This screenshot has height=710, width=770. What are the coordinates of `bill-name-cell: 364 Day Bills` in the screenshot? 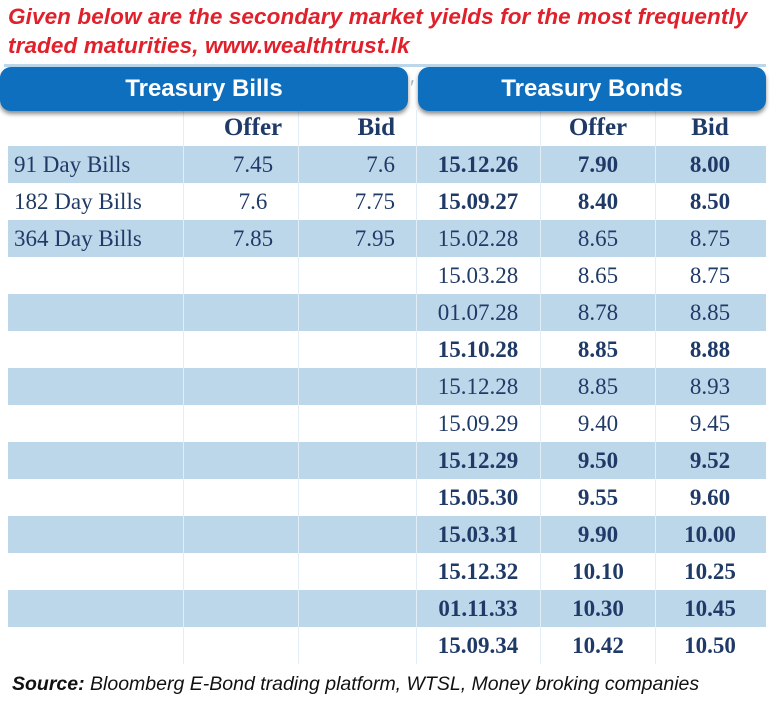 It's located at (78, 238).